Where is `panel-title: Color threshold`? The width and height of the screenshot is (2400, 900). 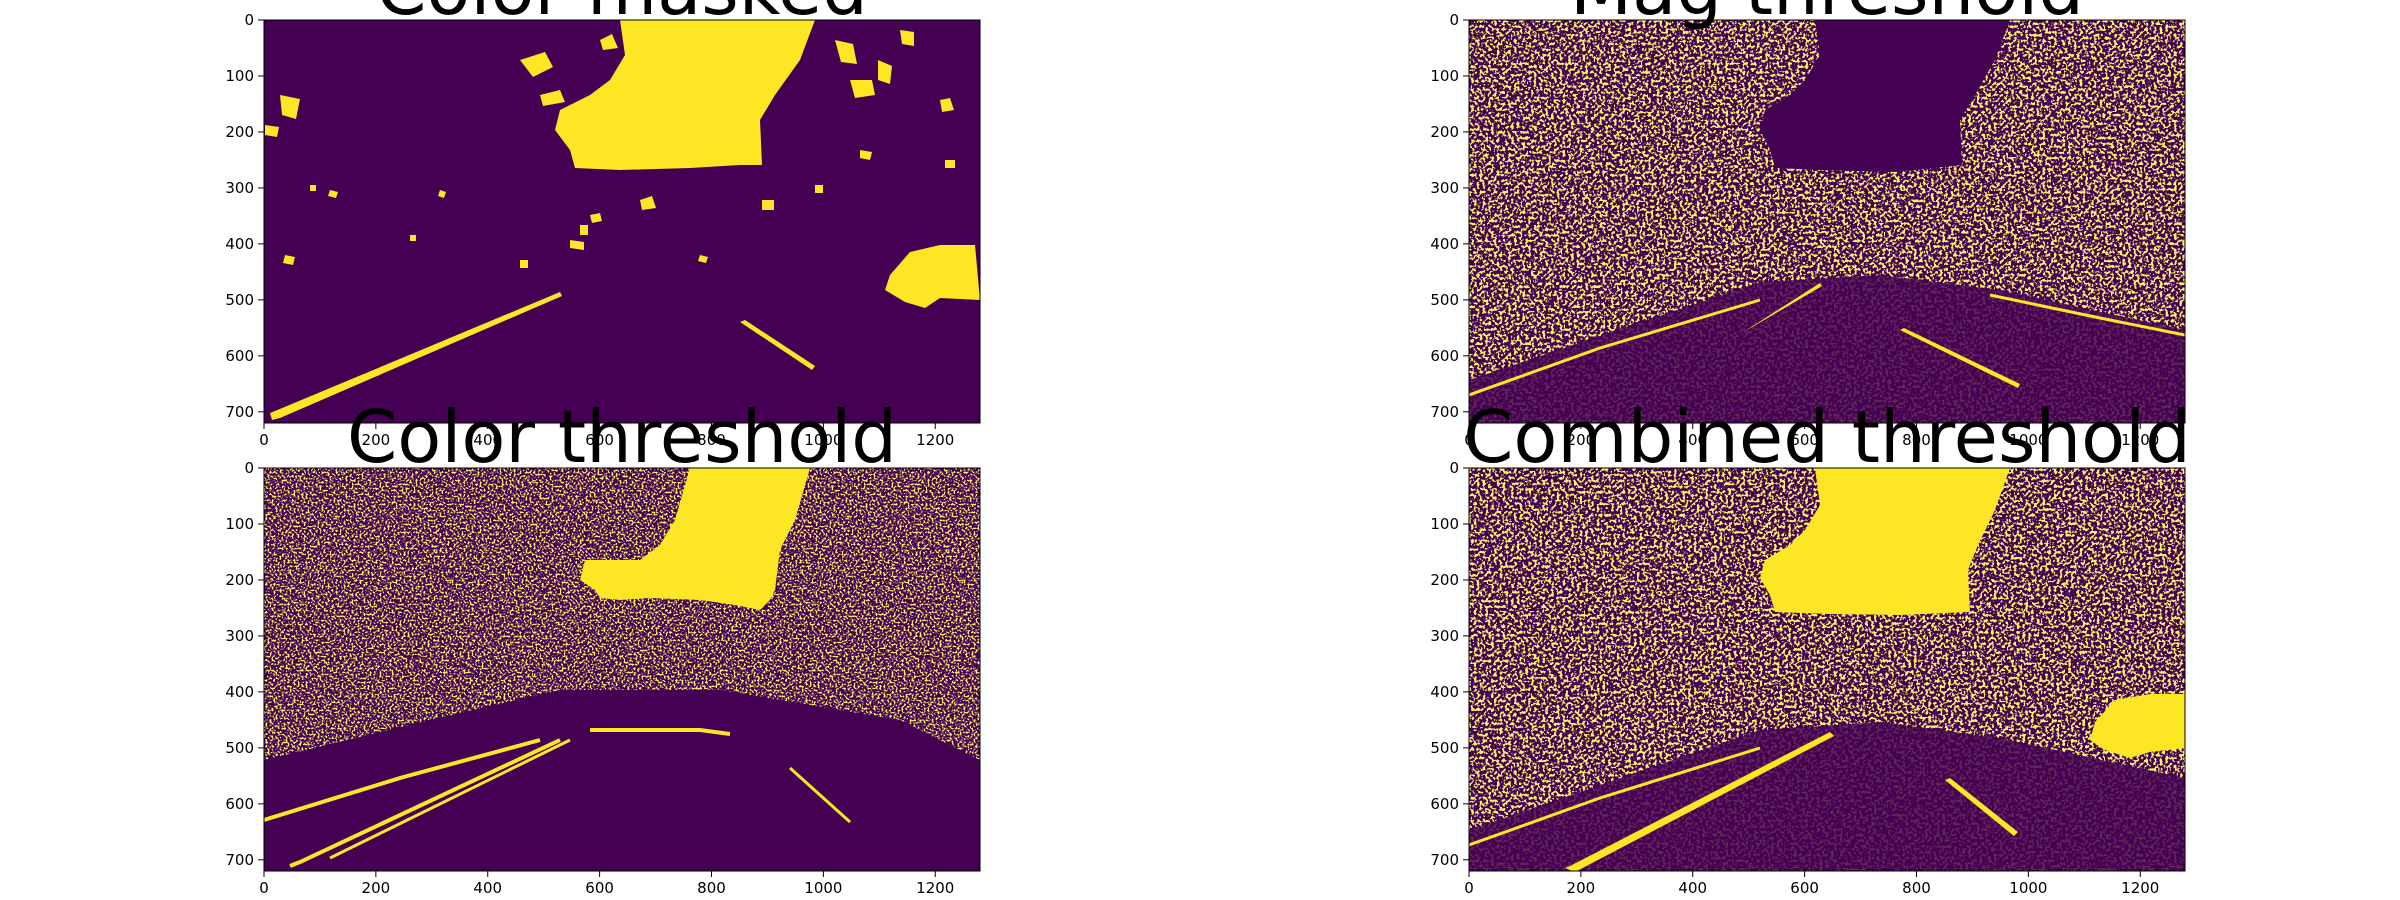 panel-title: Color threshold is located at coordinates (622, 437).